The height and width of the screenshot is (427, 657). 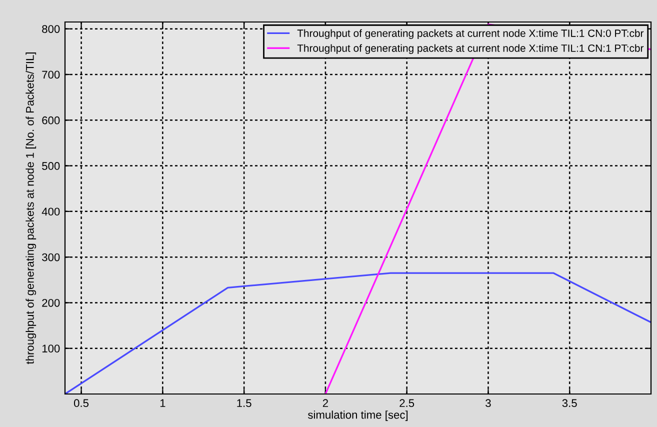 I want to click on x-axis-title: simulation time [sec], so click(x=358, y=415).